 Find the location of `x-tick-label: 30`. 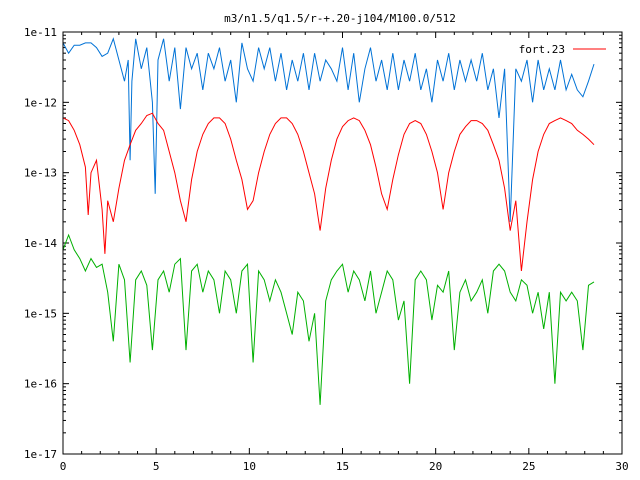

x-tick-label: 30 is located at coordinates (621, 466).